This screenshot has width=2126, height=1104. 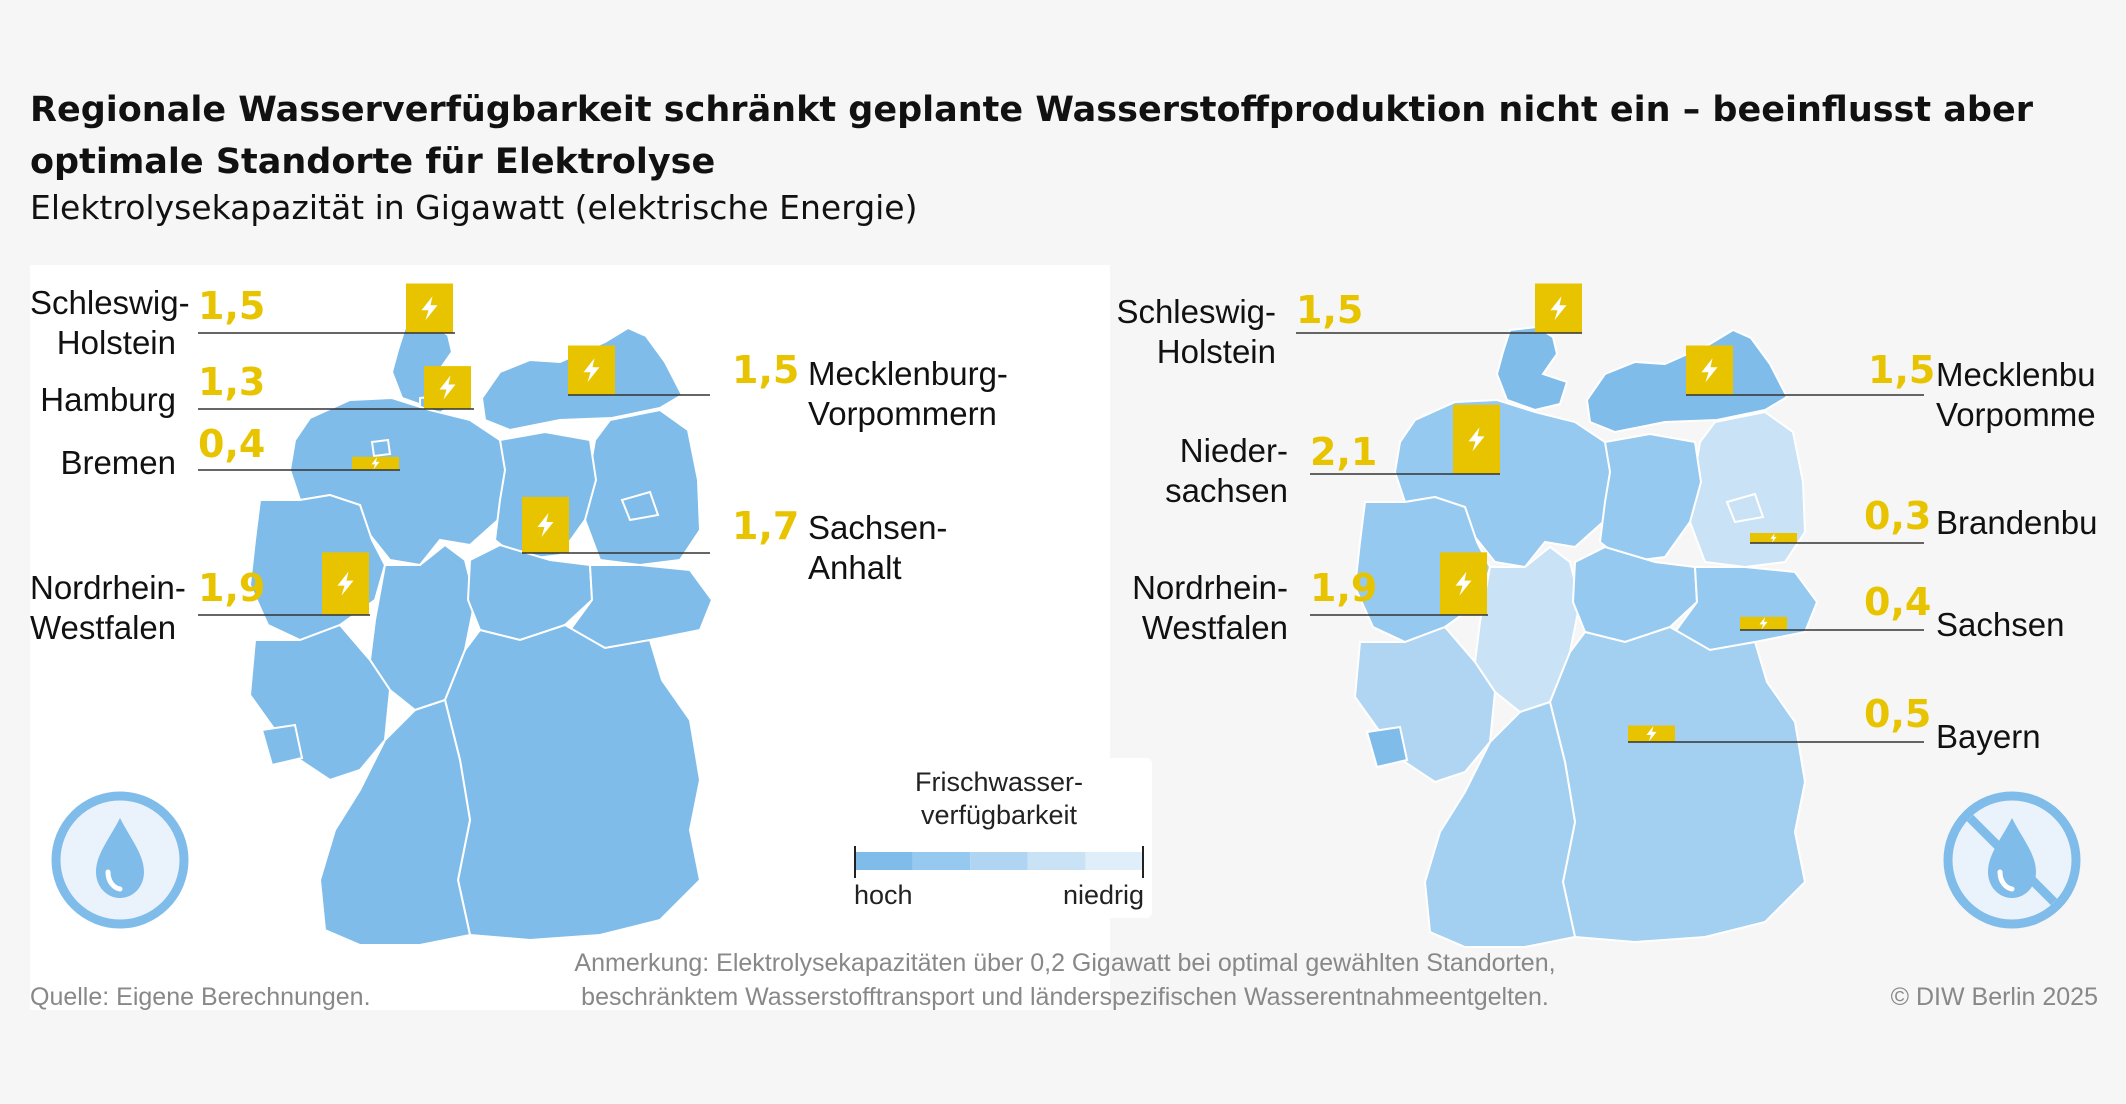 I want to click on value-left-mecklenburg-vorpommern: 1,5, so click(x=766, y=370).